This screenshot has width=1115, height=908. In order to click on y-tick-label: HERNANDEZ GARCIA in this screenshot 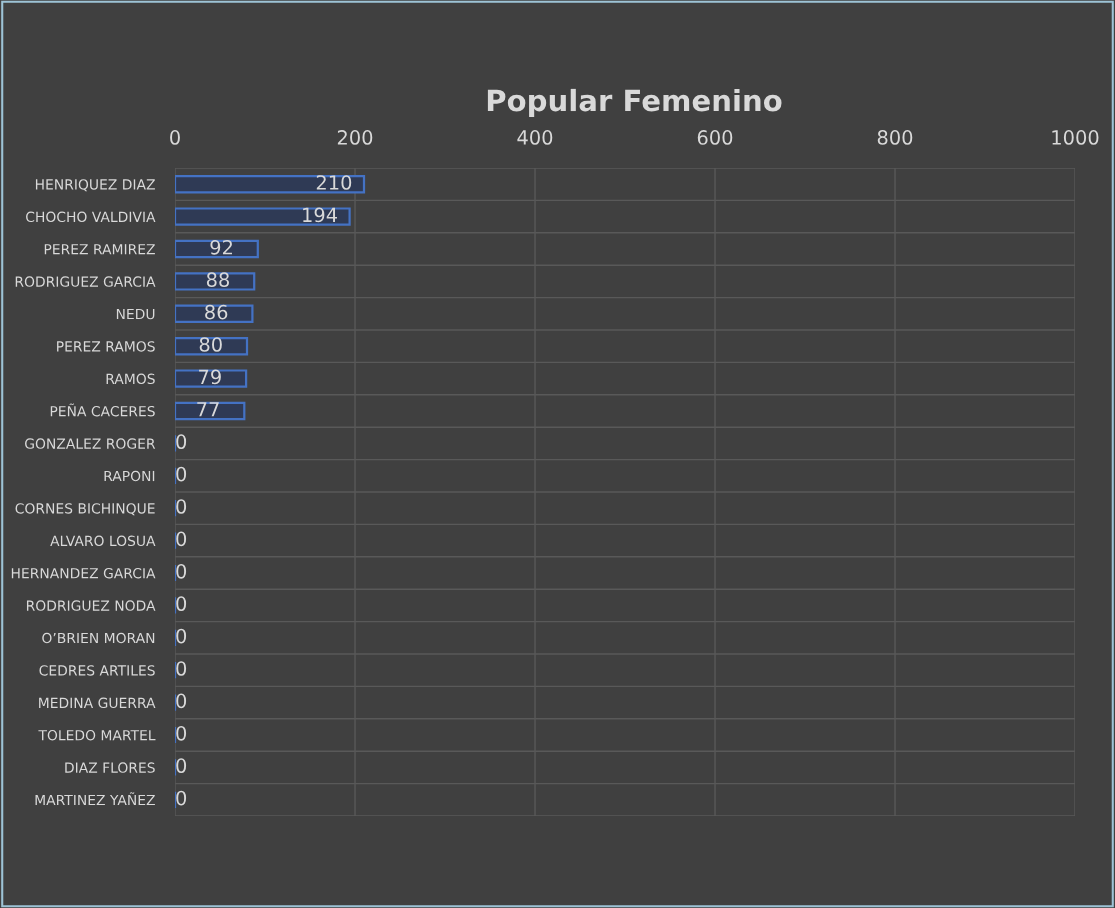, I will do `click(83, 573)`.